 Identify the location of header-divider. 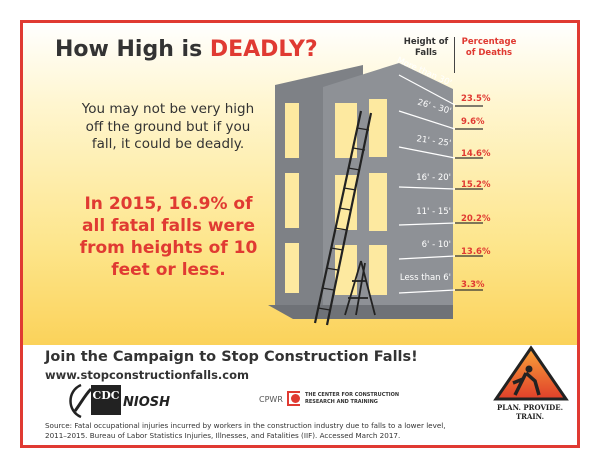
(454, 55).